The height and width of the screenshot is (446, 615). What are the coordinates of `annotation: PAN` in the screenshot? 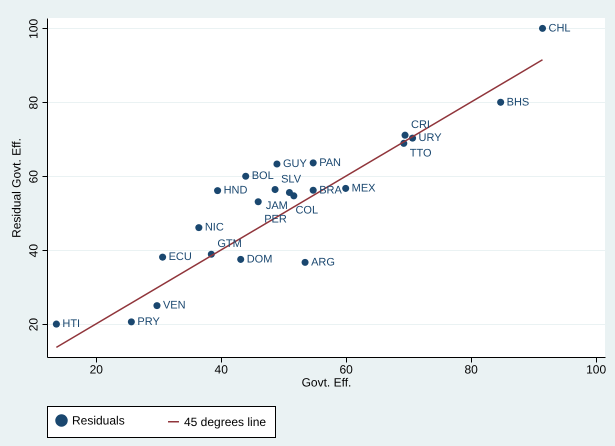 It's located at (330, 162).